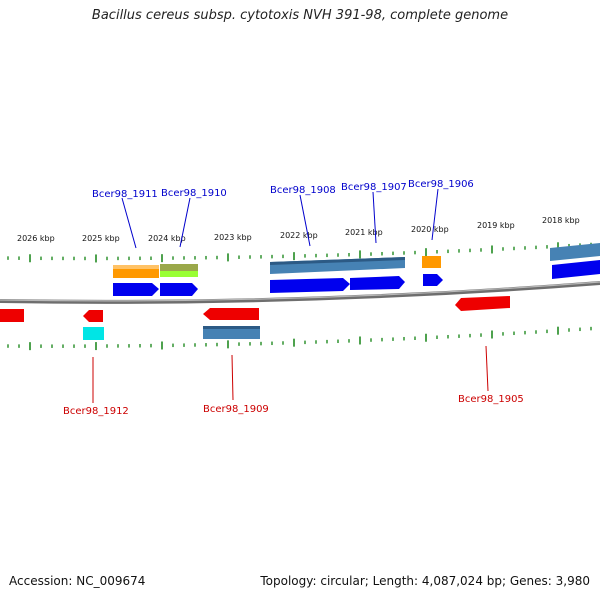 This screenshot has height=600, width=600. Describe the element at coordinates (129, 223) in the screenshot. I see `leader-line-1911` at that location.